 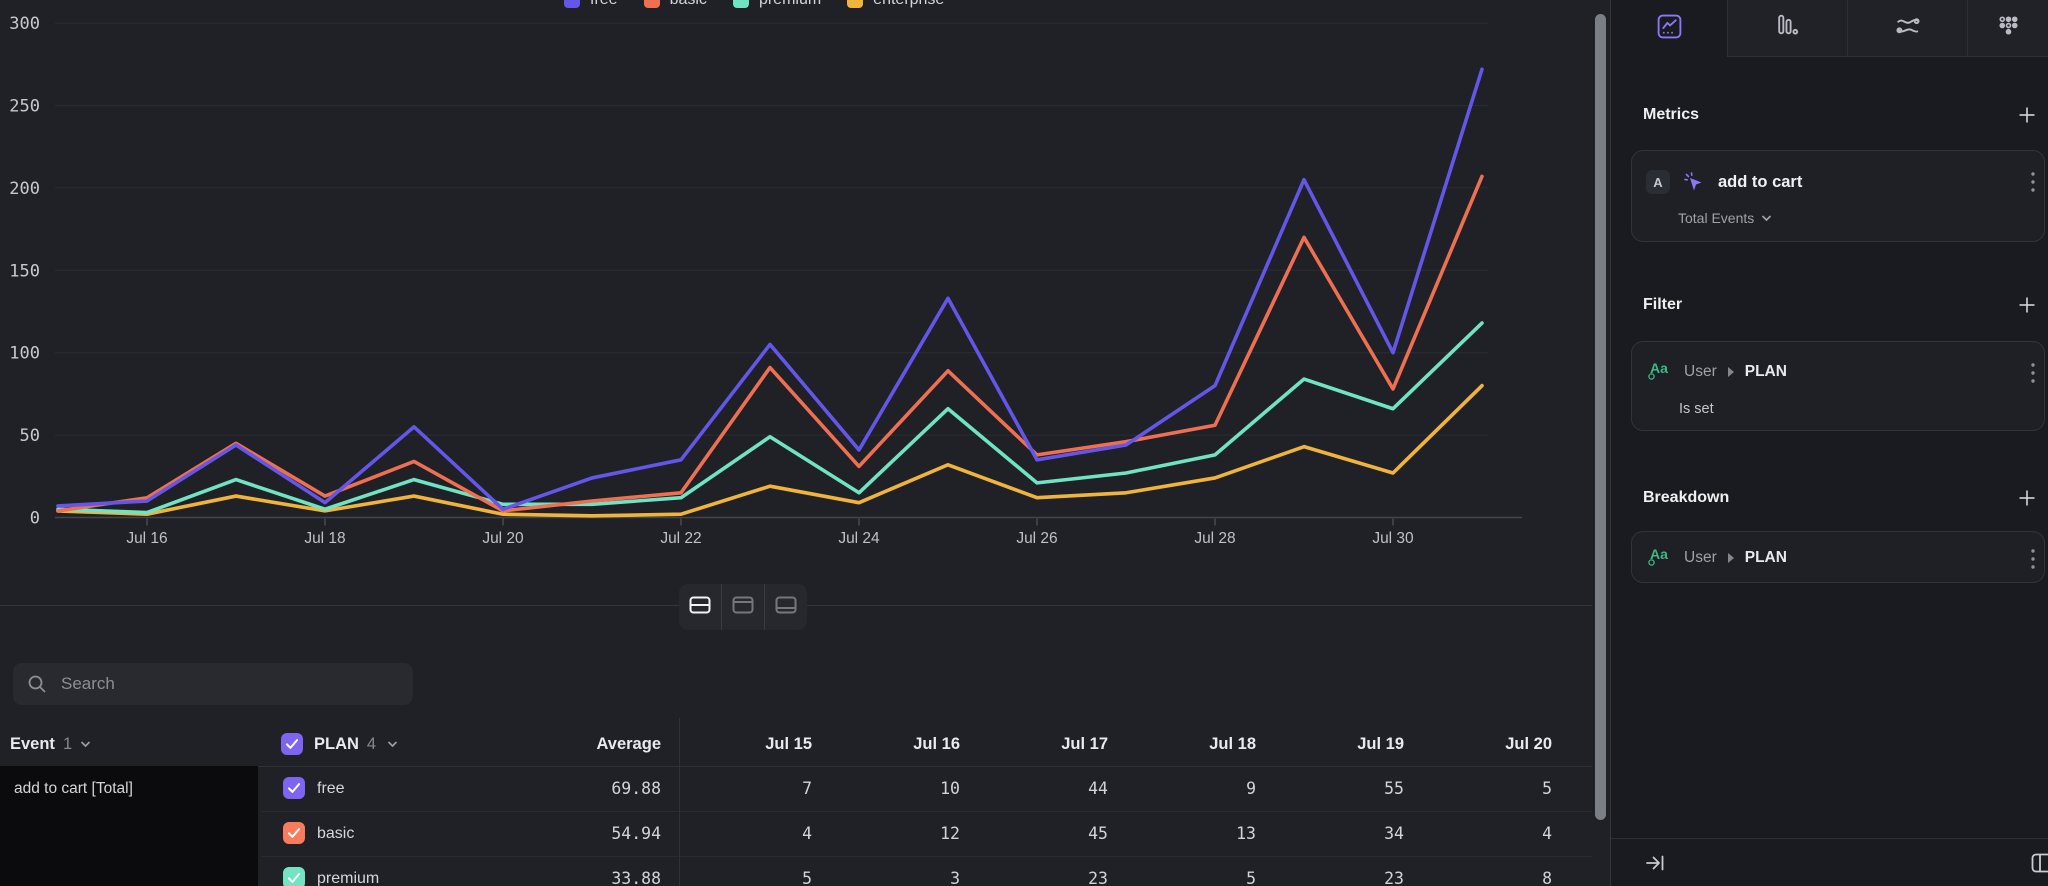 What do you see at coordinates (807, 833) in the screenshot?
I see `table-cell: 4` at bounding box center [807, 833].